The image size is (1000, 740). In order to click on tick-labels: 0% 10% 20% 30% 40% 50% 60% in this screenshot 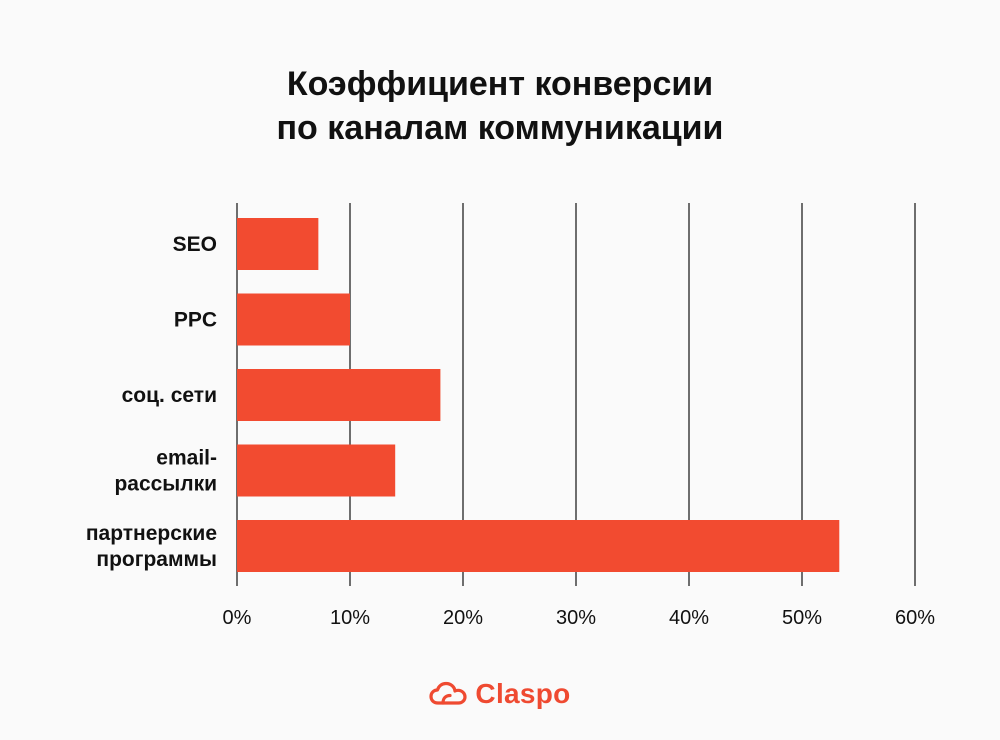, I will do `click(579, 618)`.